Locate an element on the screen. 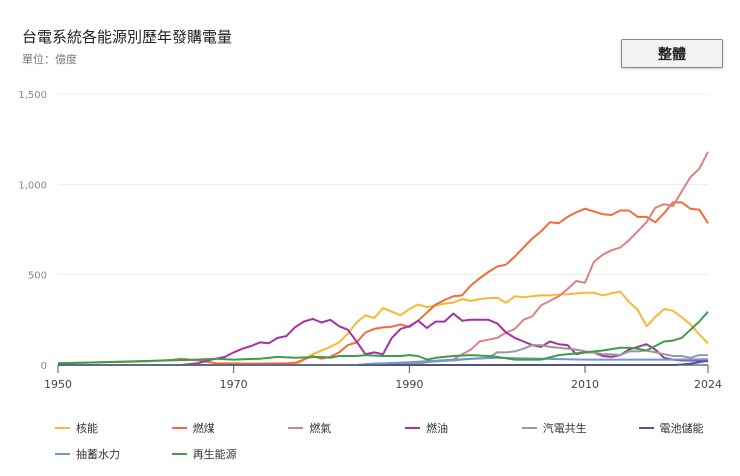 Image resolution: width=740 pixels, height=476 pixels. legend-label: 核能 is located at coordinates (87, 428).